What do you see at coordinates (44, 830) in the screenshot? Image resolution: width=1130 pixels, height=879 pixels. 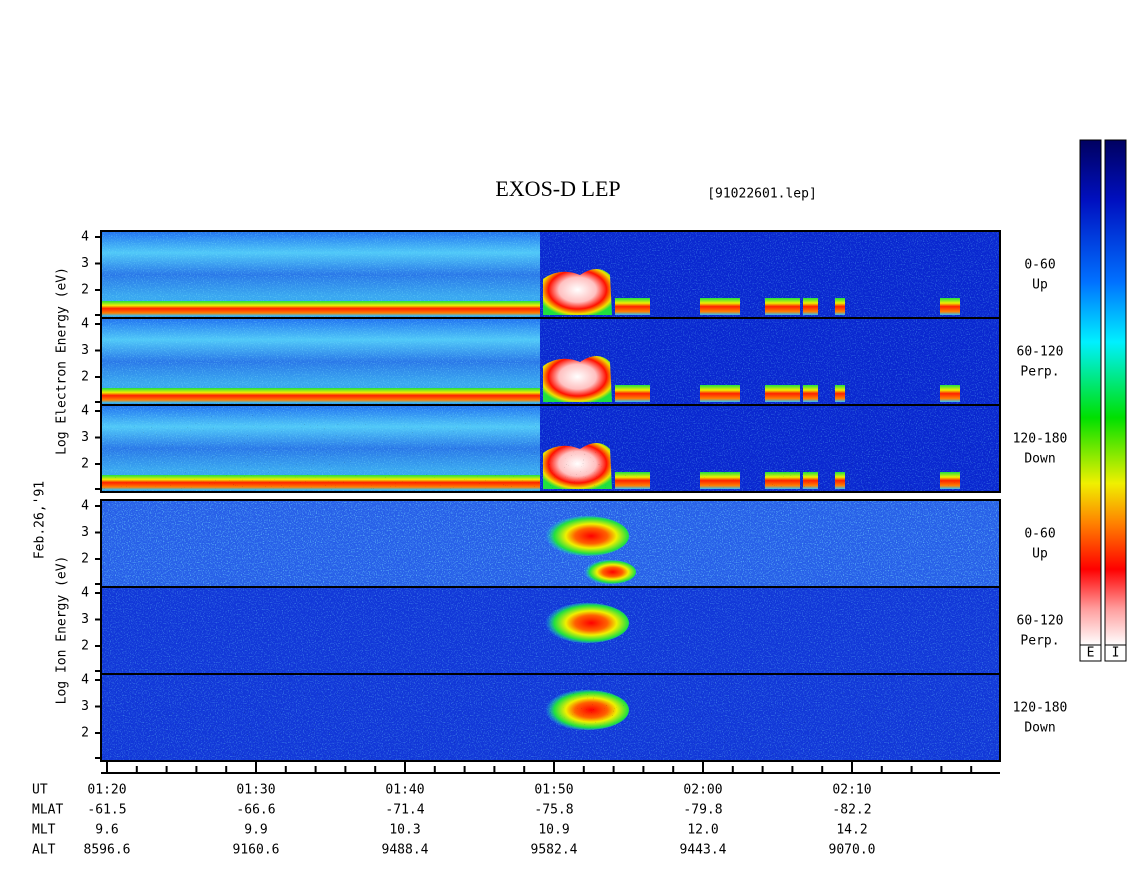 I see `row-label: MLT` at bounding box center [44, 830].